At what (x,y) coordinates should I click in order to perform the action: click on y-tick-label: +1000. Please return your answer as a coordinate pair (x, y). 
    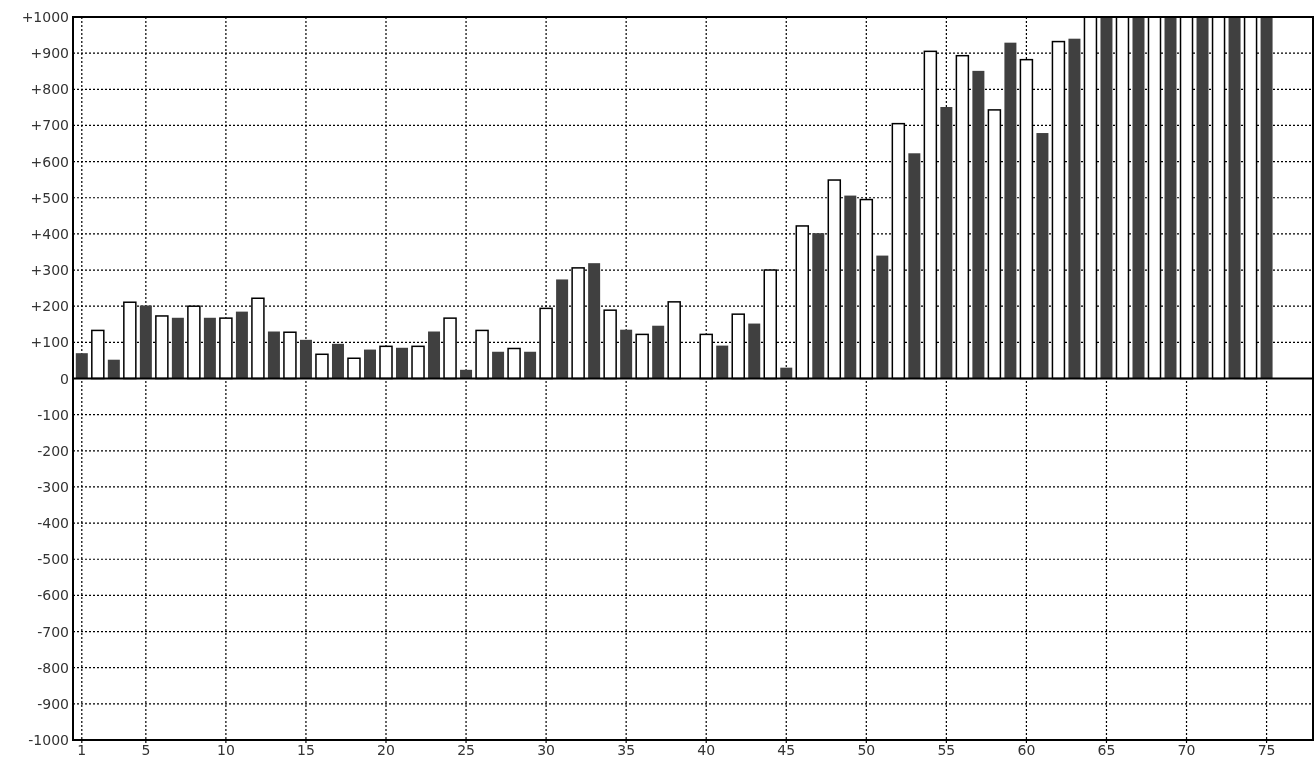
    Looking at the image, I should click on (45, 17).